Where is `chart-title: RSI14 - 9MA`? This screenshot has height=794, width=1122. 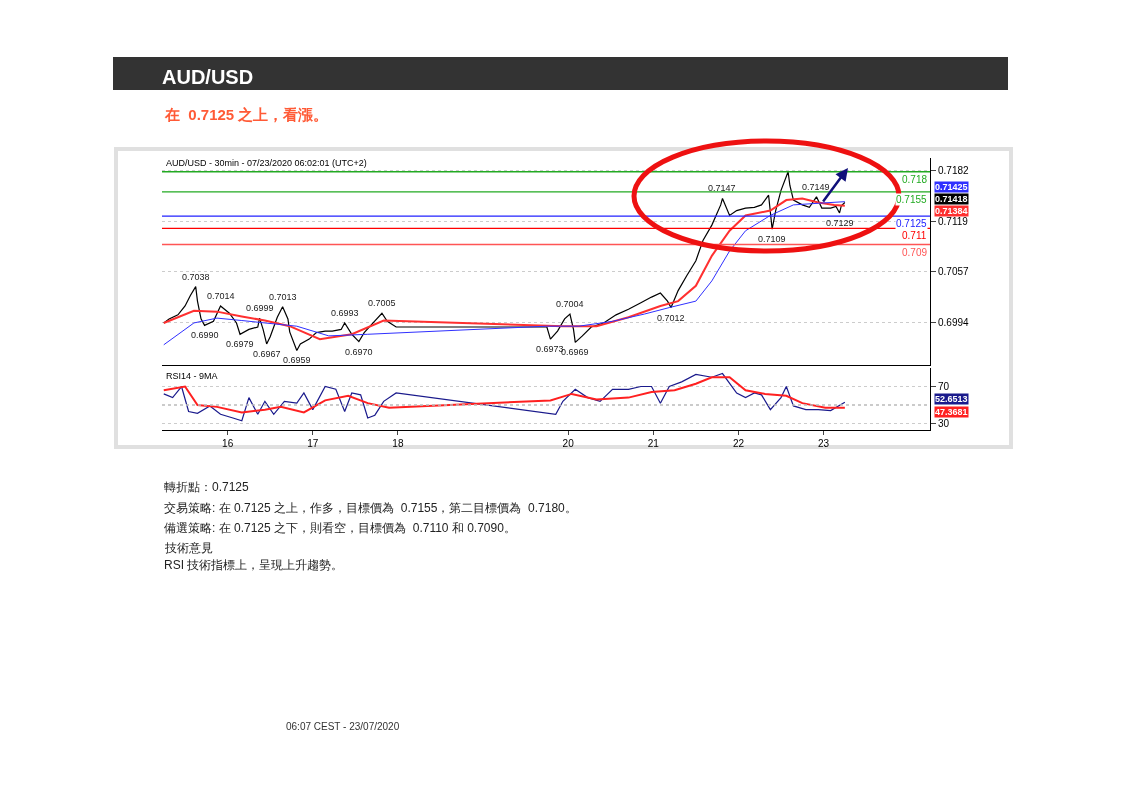
chart-title: RSI14 - 9MA is located at coordinates (192, 376).